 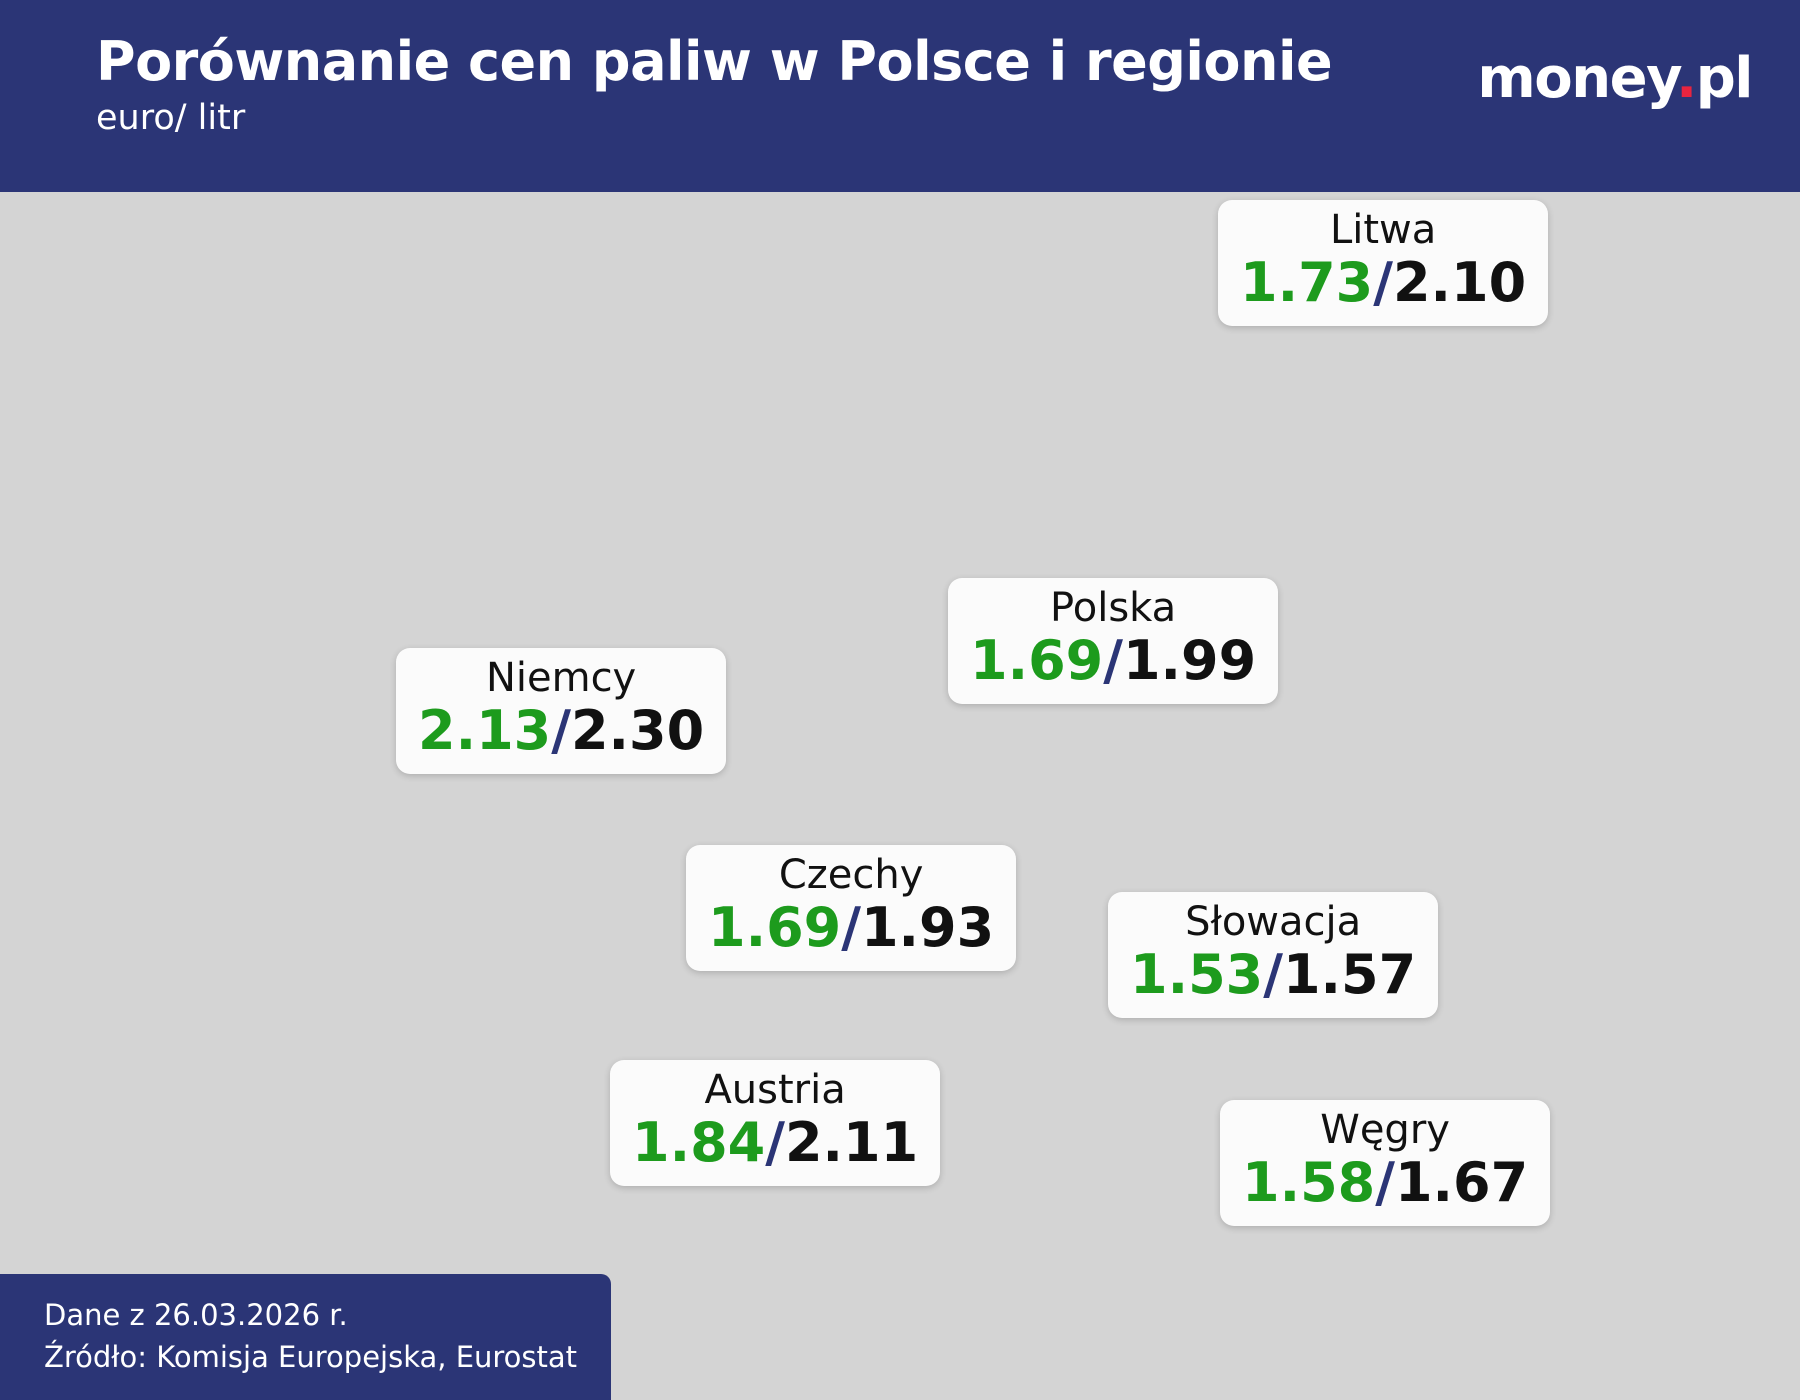 What do you see at coordinates (1349, 974) in the screenshot?
I see `value-secondary: 1.57` at bounding box center [1349, 974].